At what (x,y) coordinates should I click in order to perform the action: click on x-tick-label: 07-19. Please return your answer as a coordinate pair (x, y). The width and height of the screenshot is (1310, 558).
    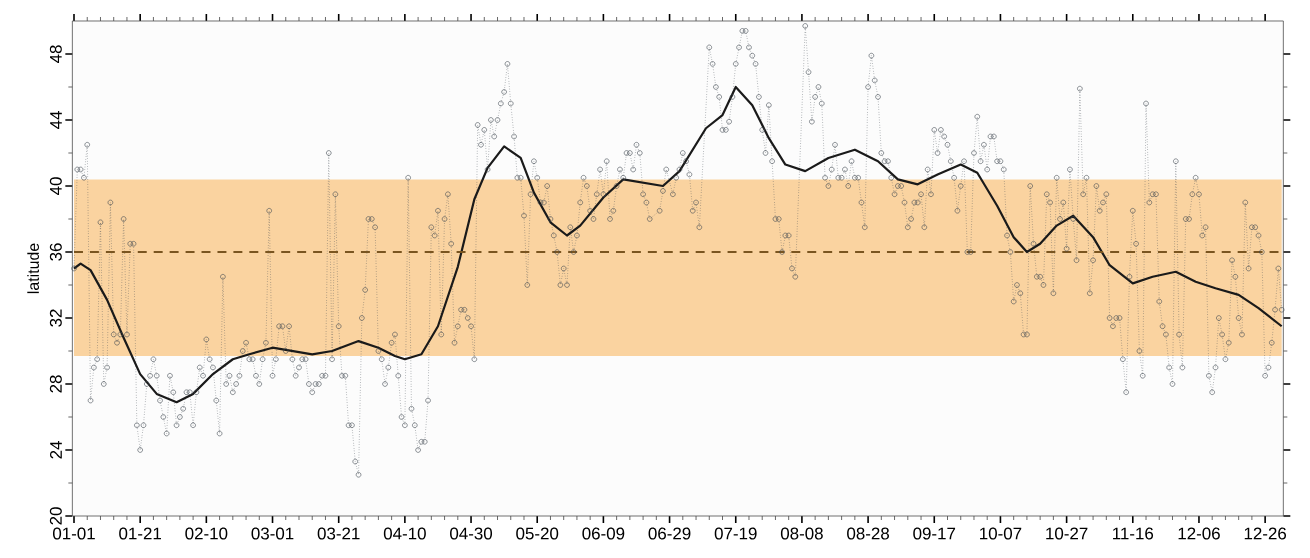
    Looking at the image, I should click on (735, 533).